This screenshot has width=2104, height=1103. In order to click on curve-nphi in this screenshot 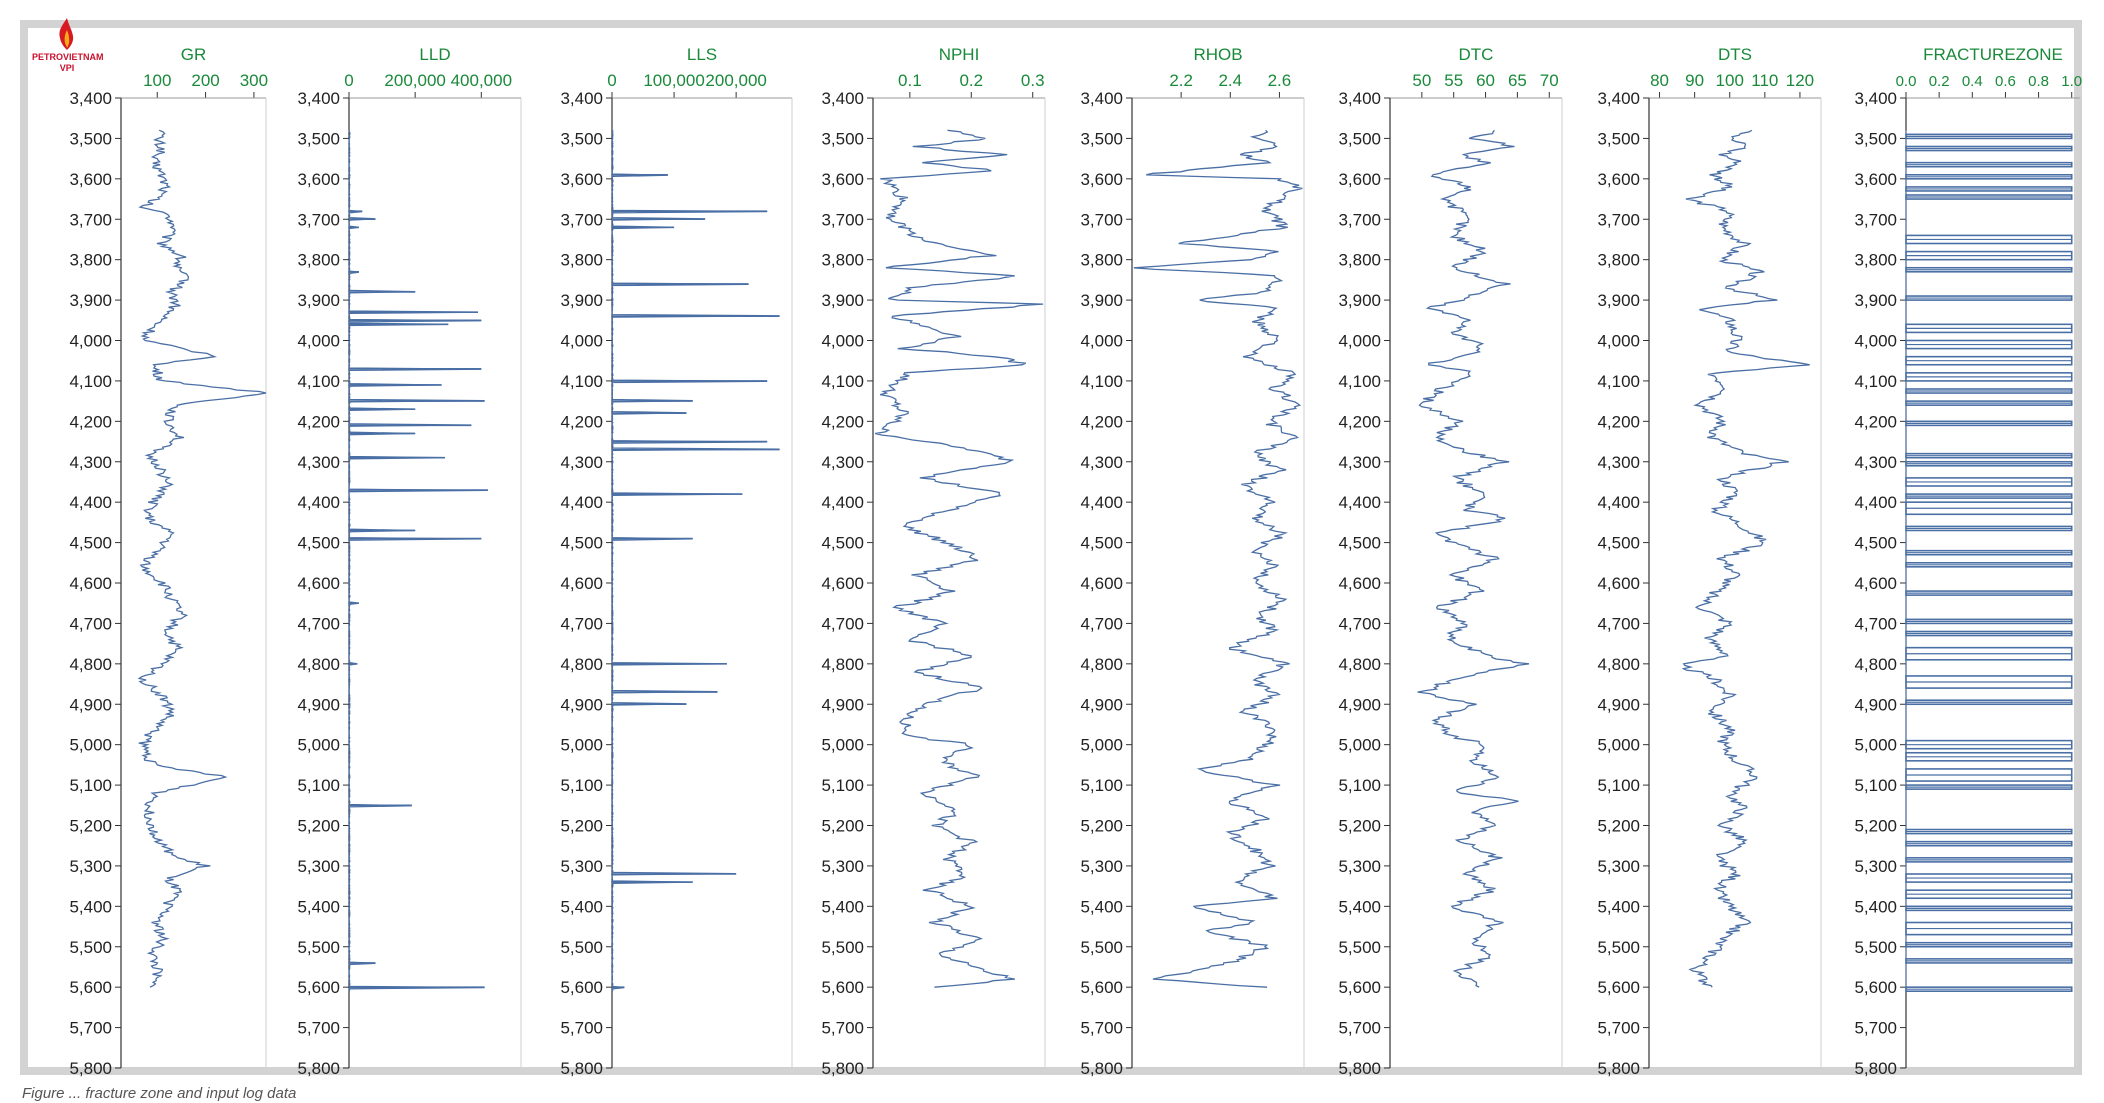, I will do `click(959, 558)`.